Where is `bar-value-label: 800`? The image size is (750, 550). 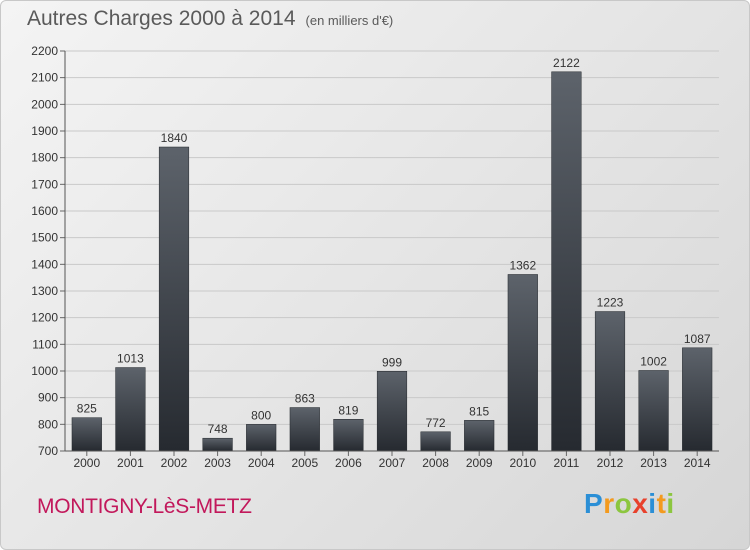 bar-value-label: 800 is located at coordinates (261, 415).